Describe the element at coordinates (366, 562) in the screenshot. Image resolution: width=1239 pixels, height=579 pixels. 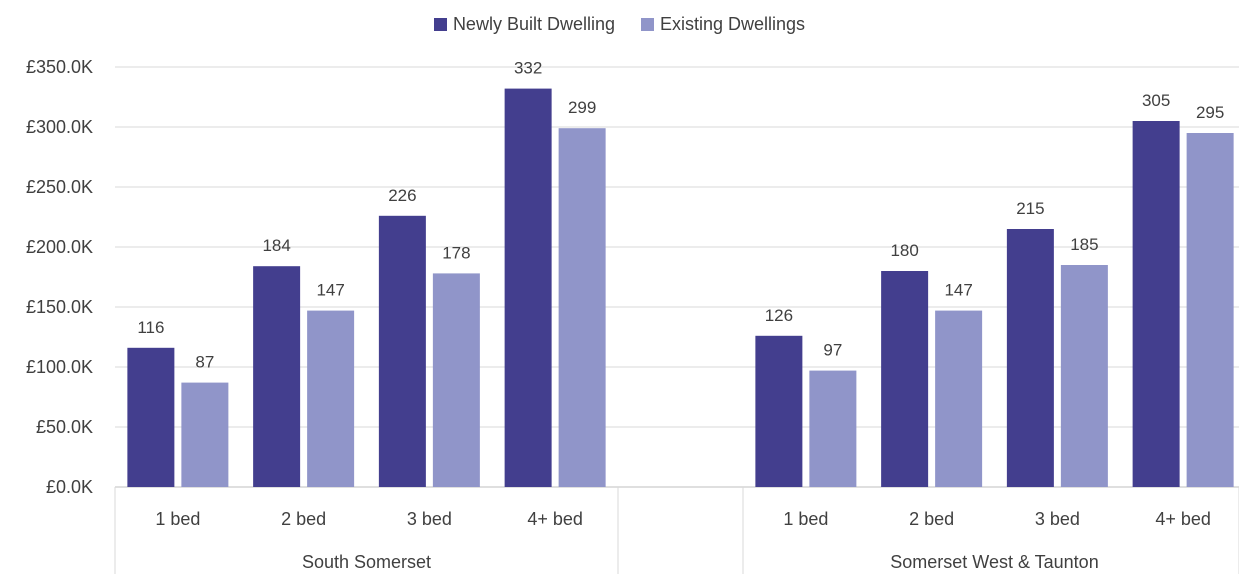
I see `group-label: South Somerset` at that location.